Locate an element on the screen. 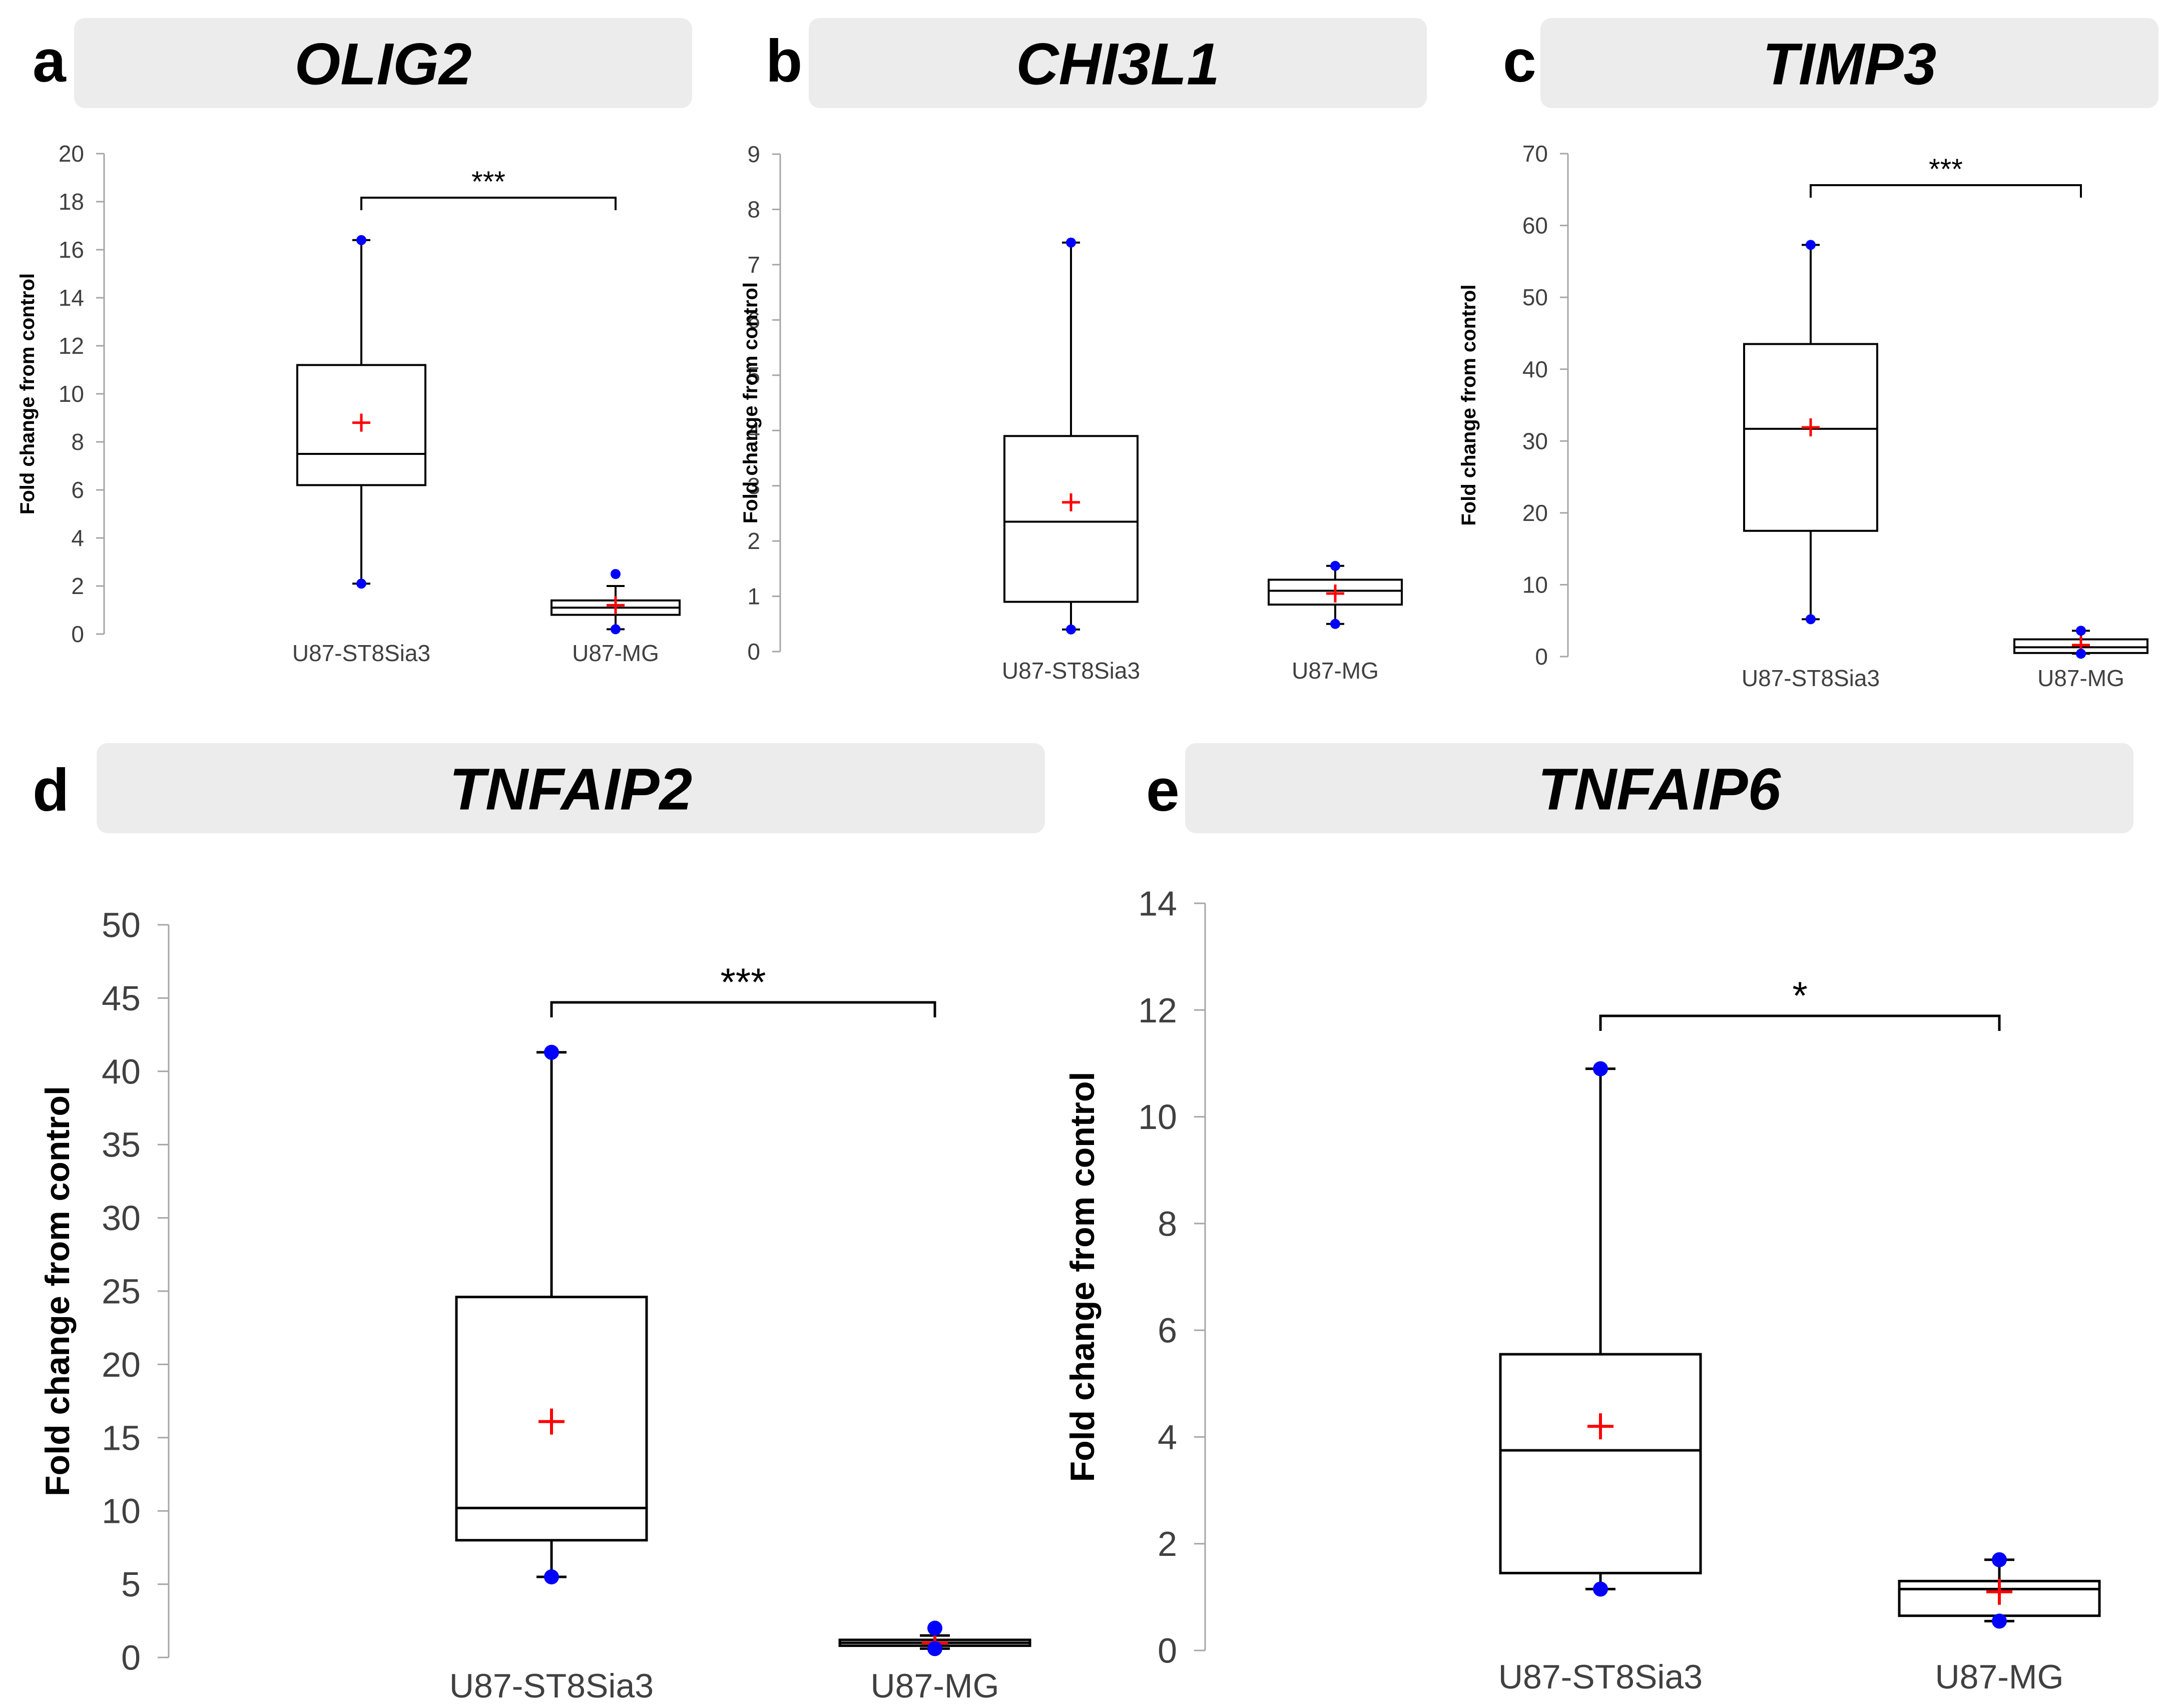  y-tick-label: 7 is located at coordinates (753, 265).